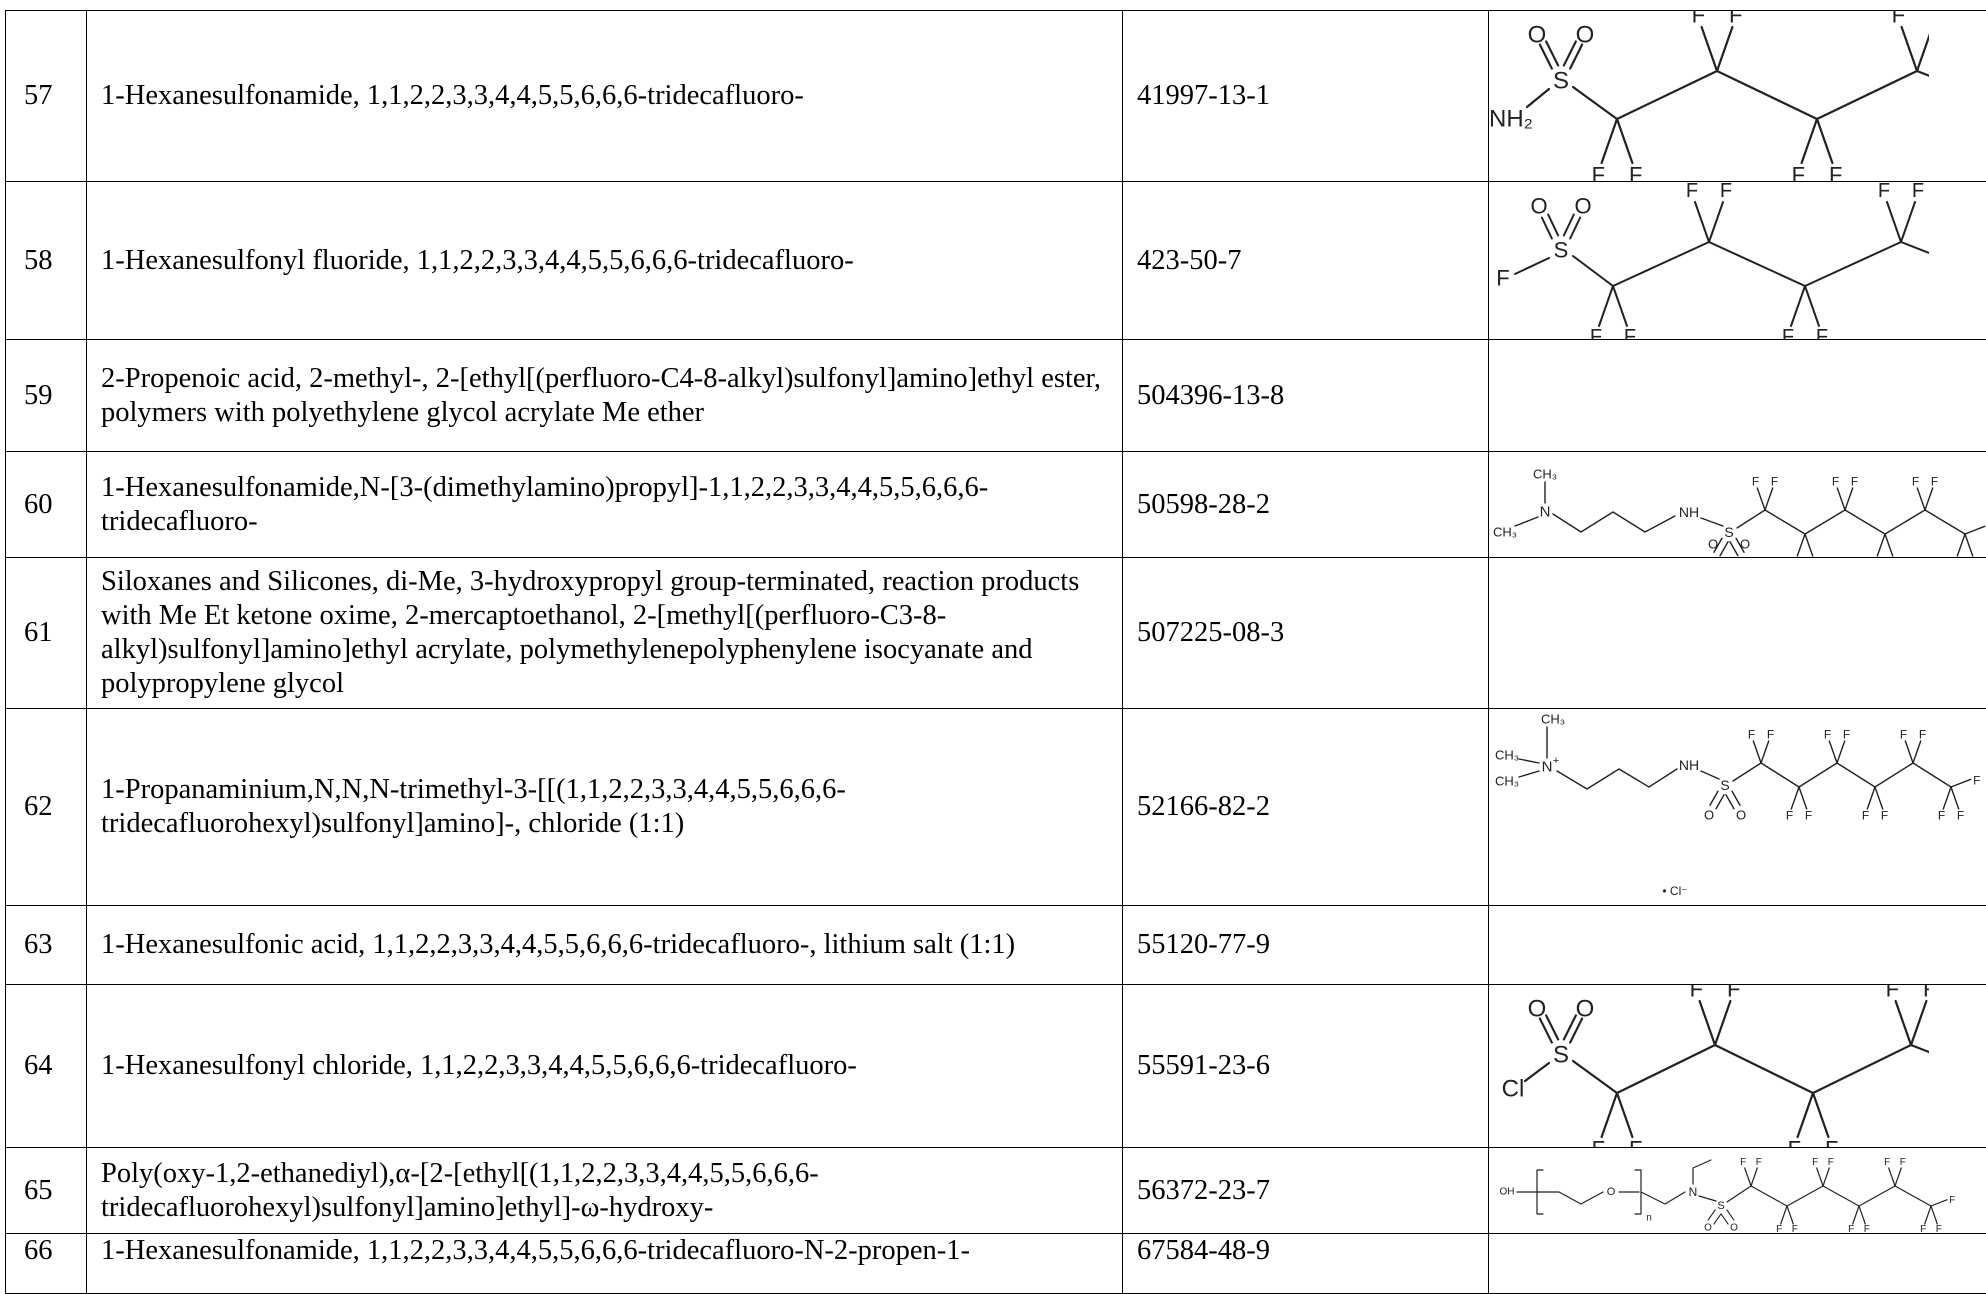  What do you see at coordinates (1737, 505) in the screenshot?
I see `structure-cell: NCH₃CH₃NHSOOFFFFFFFFFFFFF` at bounding box center [1737, 505].